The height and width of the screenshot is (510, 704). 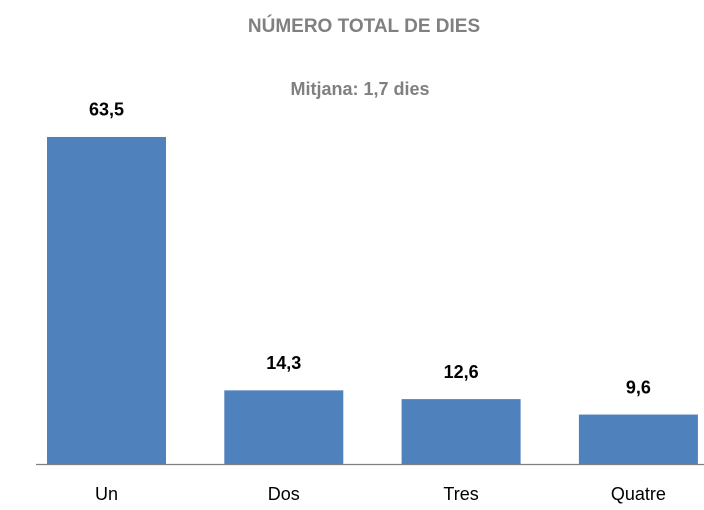 I want to click on x-tick-label: Quatre, so click(x=638, y=494).